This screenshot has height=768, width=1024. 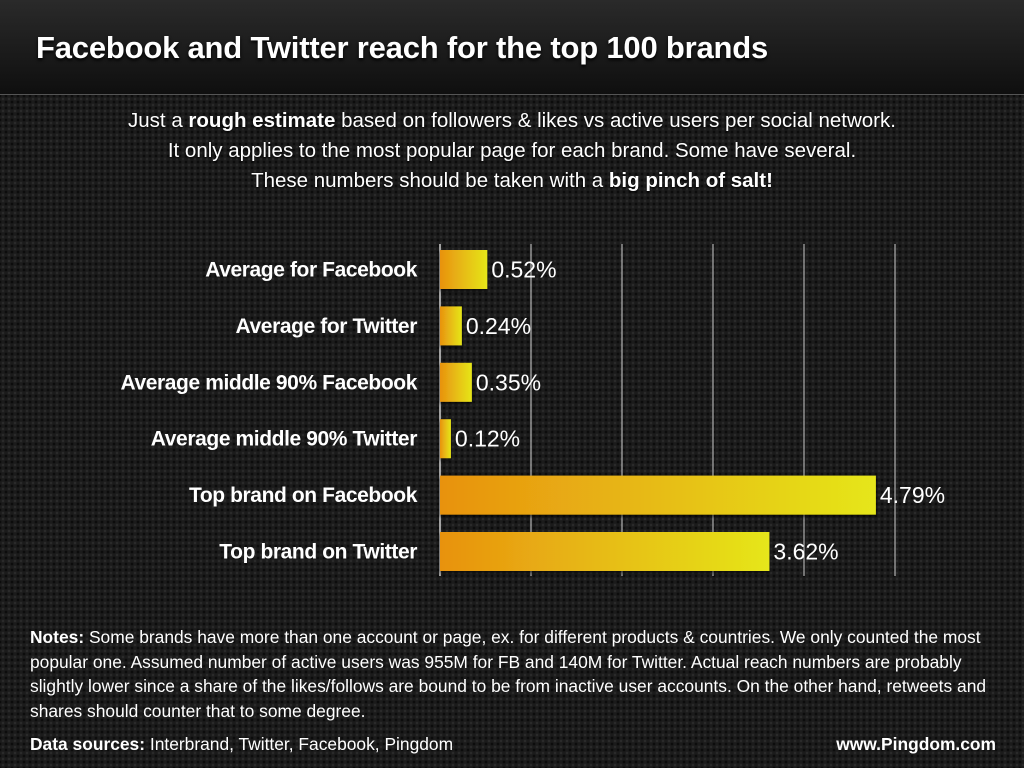 I want to click on subtitle-line-1-bold: rough estimate, so click(x=262, y=120).